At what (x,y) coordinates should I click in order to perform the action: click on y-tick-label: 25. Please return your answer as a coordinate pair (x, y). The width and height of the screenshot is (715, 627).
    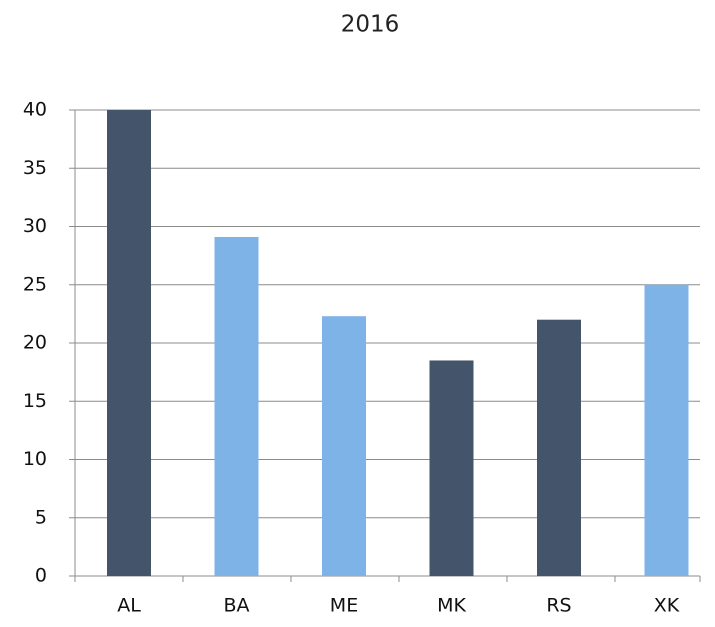
    Looking at the image, I should click on (35, 284).